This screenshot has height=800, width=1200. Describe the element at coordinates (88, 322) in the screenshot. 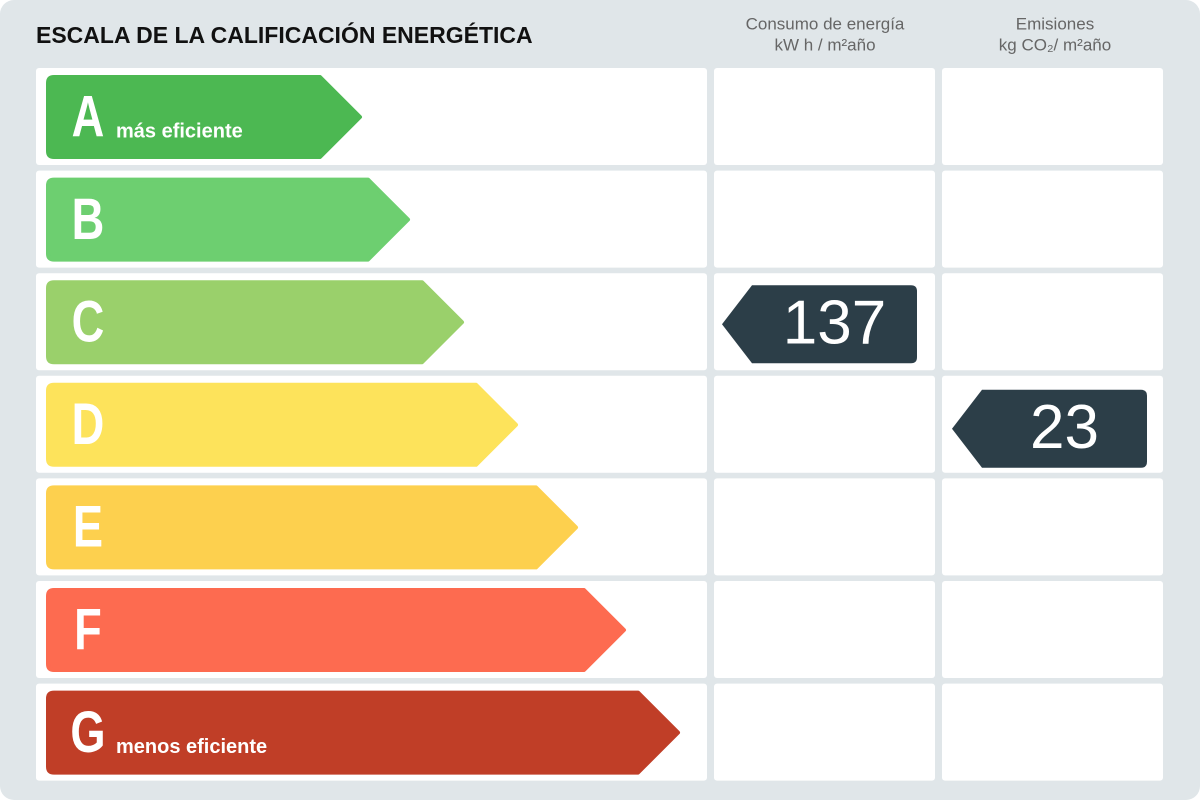

I see `rating-letter: C` at that location.